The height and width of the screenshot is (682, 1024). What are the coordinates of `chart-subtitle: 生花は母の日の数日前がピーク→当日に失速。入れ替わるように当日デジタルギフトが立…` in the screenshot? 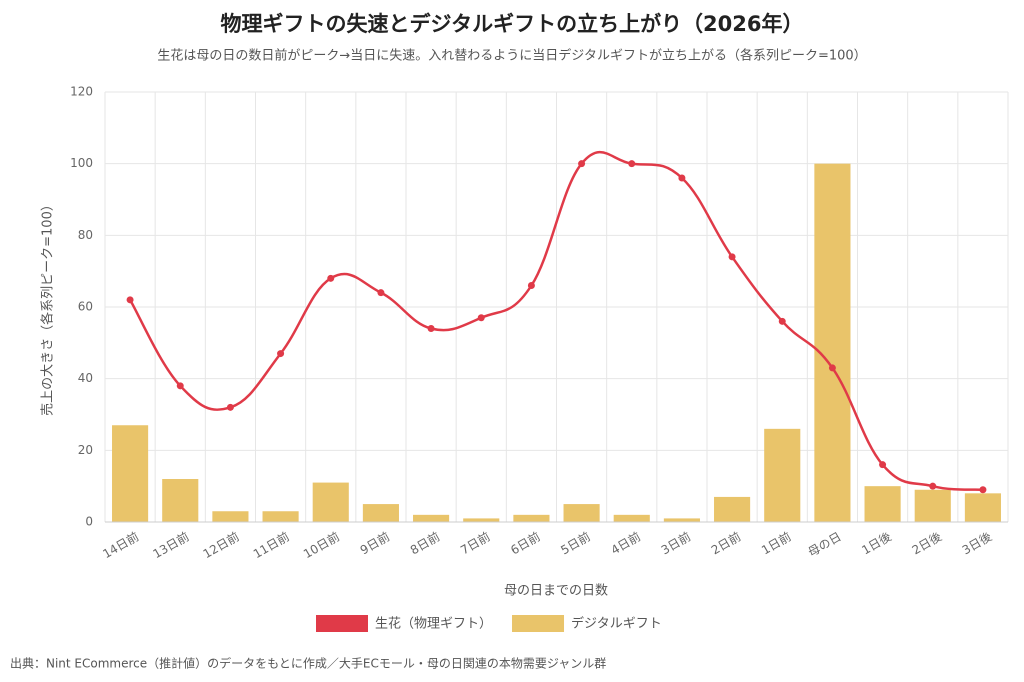 It's located at (511, 56).